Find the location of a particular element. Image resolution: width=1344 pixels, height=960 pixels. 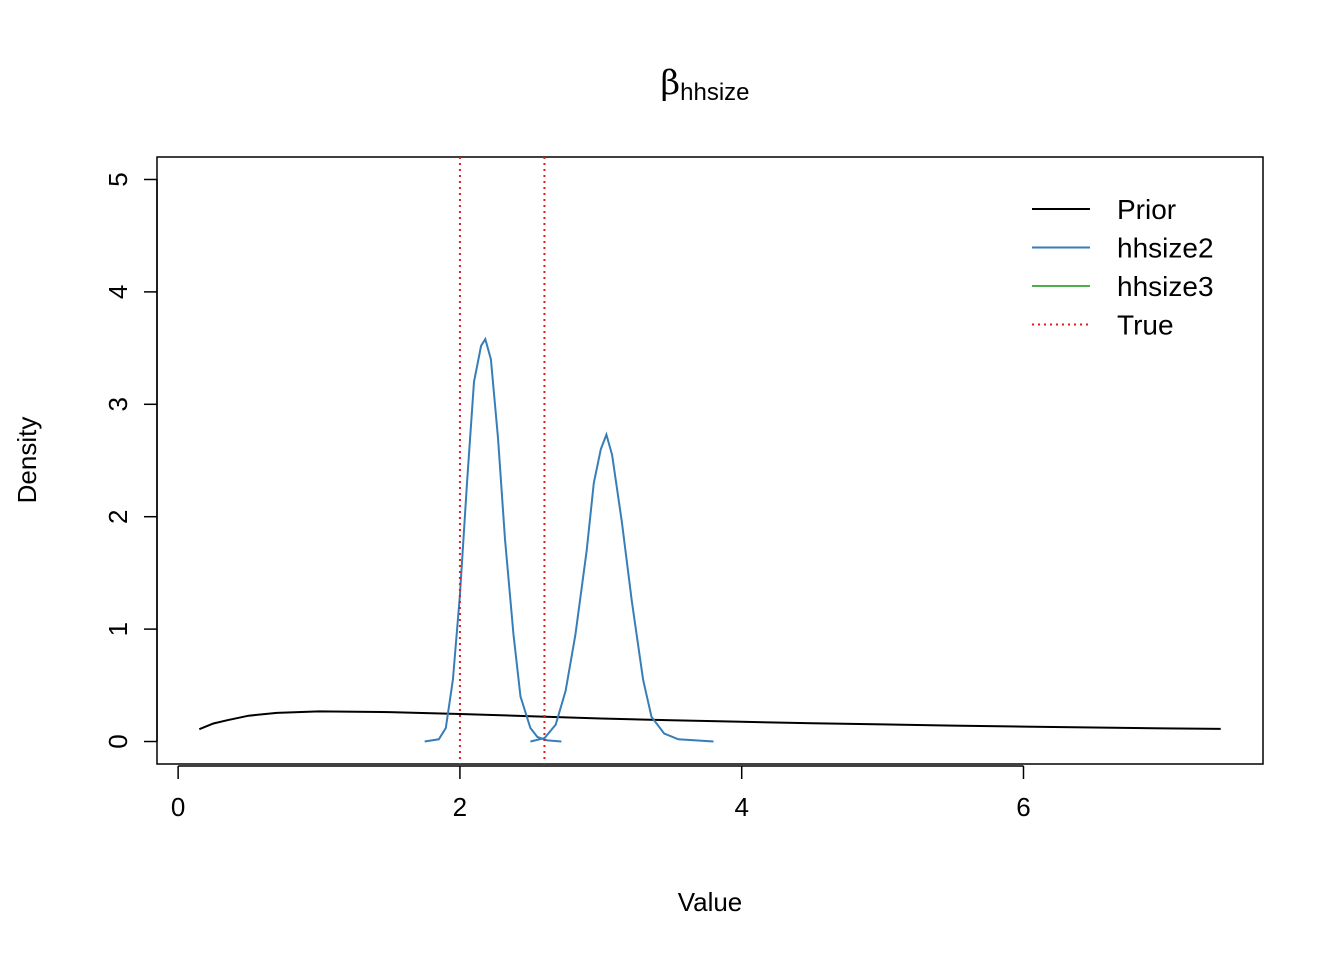

legend-label-2: hhsize3 is located at coordinates (1165, 286).